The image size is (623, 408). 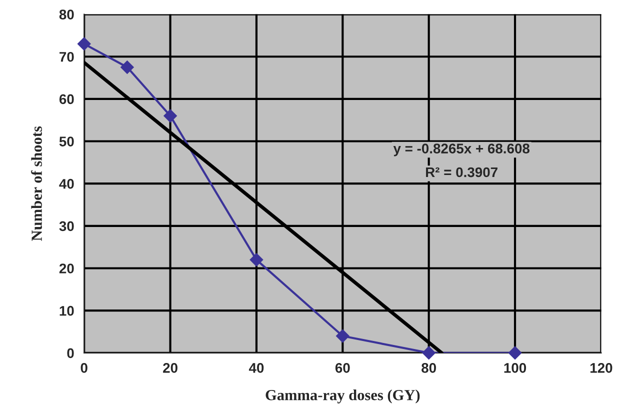 What do you see at coordinates (515, 368) in the screenshot?
I see `x-tick-label: 100` at bounding box center [515, 368].